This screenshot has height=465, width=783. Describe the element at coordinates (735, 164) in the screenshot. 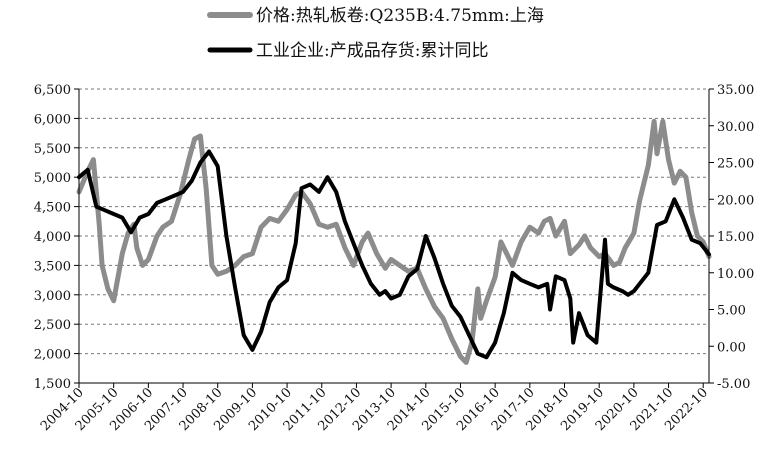

I see `right-axis-tick-label: 25.00` at that location.